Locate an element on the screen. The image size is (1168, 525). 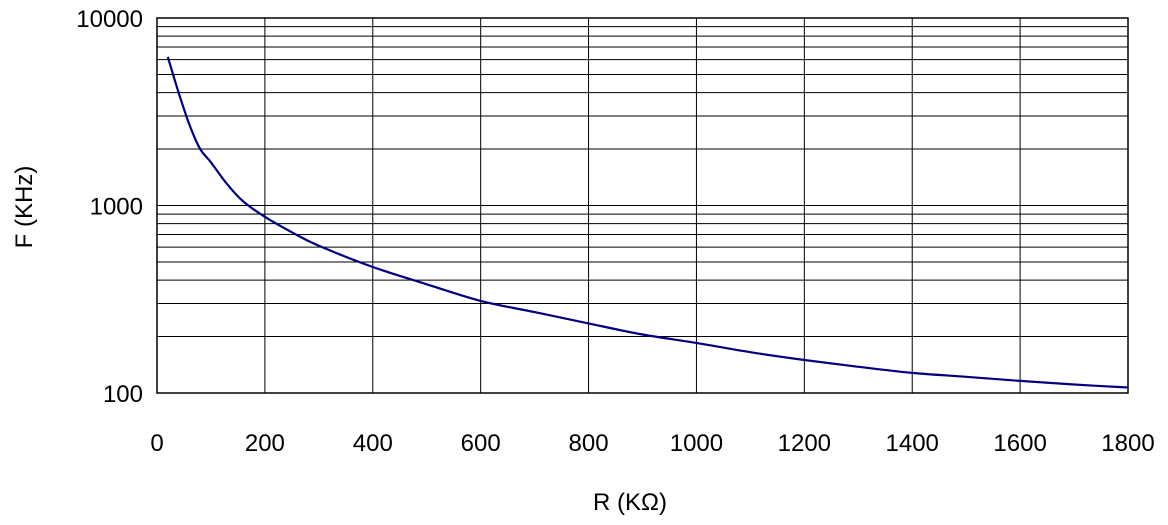
x-axis-label: R (KΩ) is located at coordinates (630, 502).